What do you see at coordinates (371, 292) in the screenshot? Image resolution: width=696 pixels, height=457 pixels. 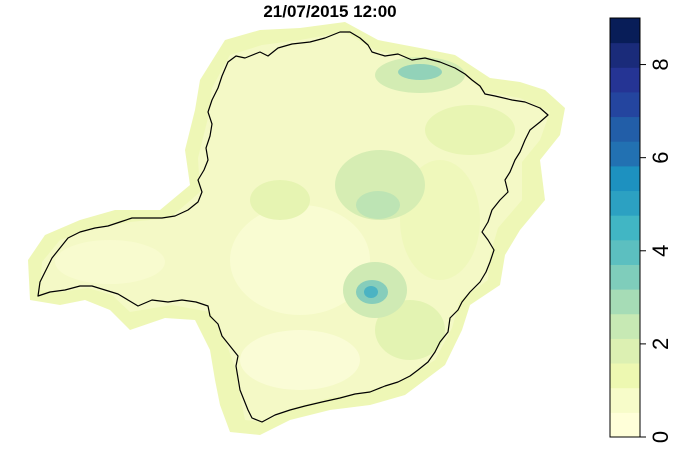 I see `hotspot-south-core` at bounding box center [371, 292].